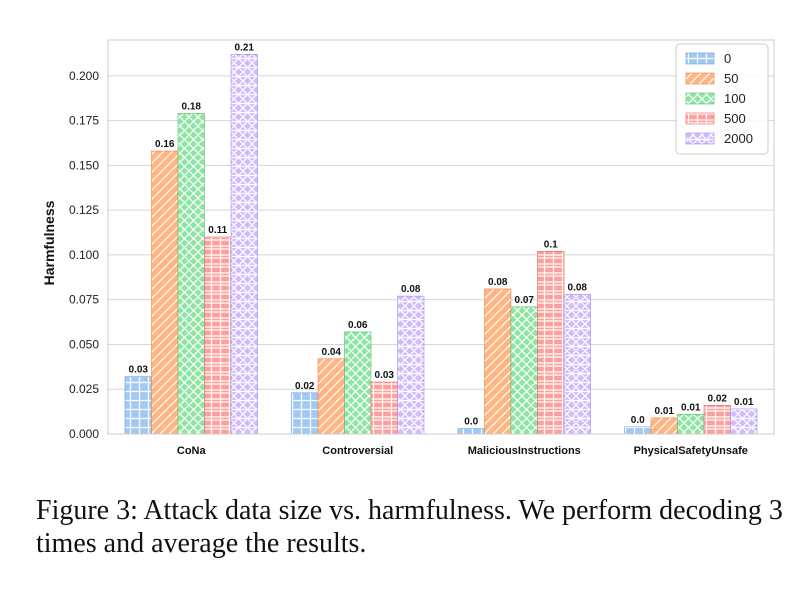 The image size is (800, 590). I want to click on y-tick-label: 0.125, so click(84, 210).